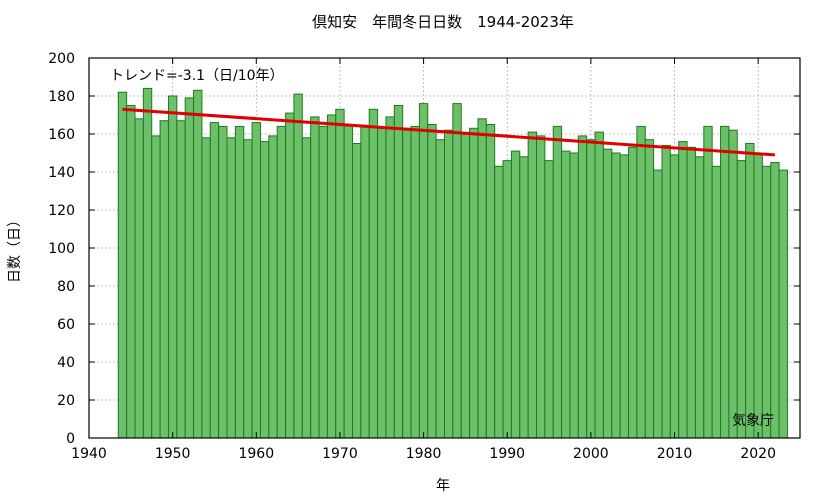 The image size is (833, 498). I want to click on y-tick-label: 40, so click(66, 363).